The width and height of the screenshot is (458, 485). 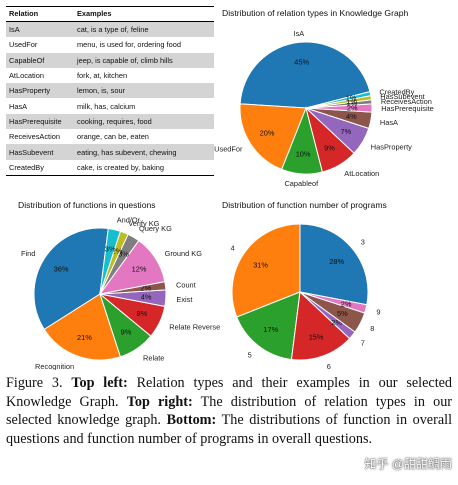 I want to click on program-pie-chart: 28% 3 31% 4 17% 5 15% 6 2% 7 5% 8 2% 9, so click(x=306, y=296).